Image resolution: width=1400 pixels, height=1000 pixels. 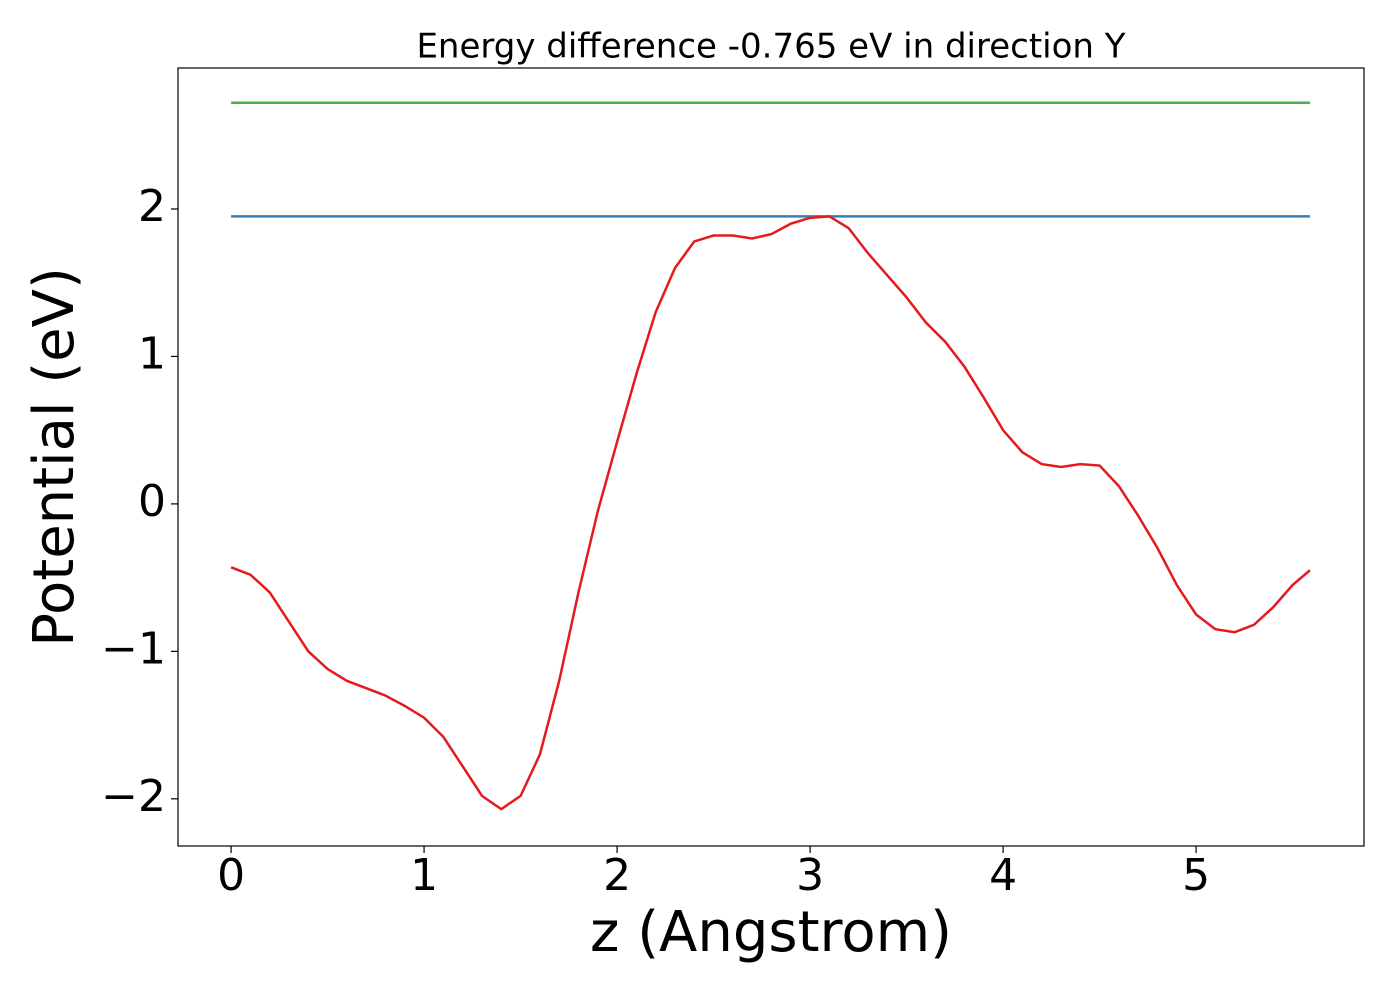 What do you see at coordinates (231, 875) in the screenshot?
I see `x-tick-label: 0` at bounding box center [231, 875].